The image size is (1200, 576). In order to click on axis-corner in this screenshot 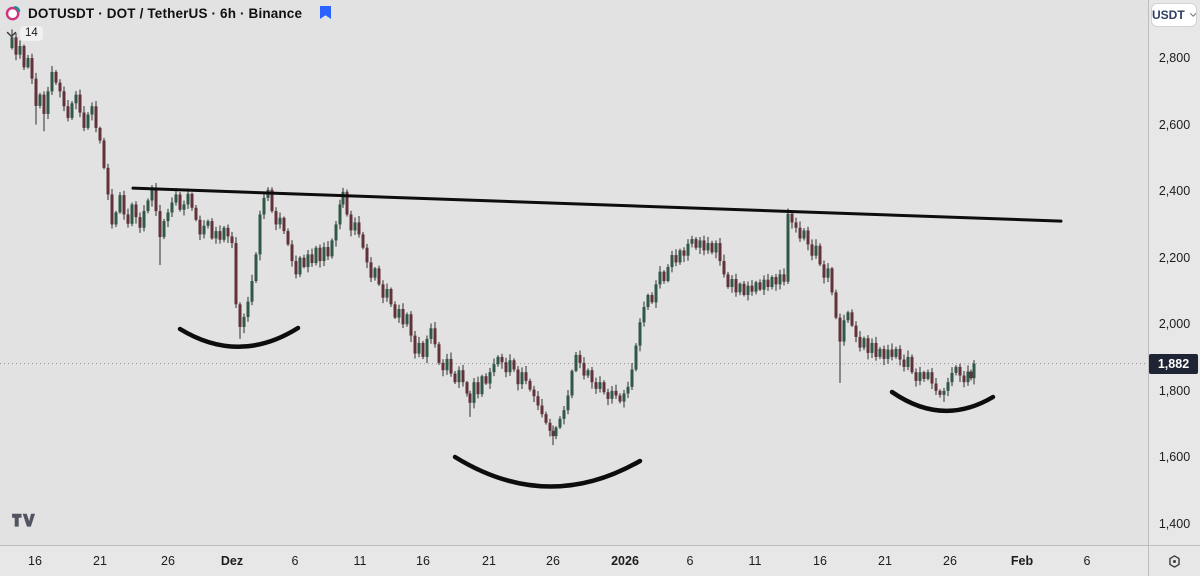, I will do `click(1174, 560)`.